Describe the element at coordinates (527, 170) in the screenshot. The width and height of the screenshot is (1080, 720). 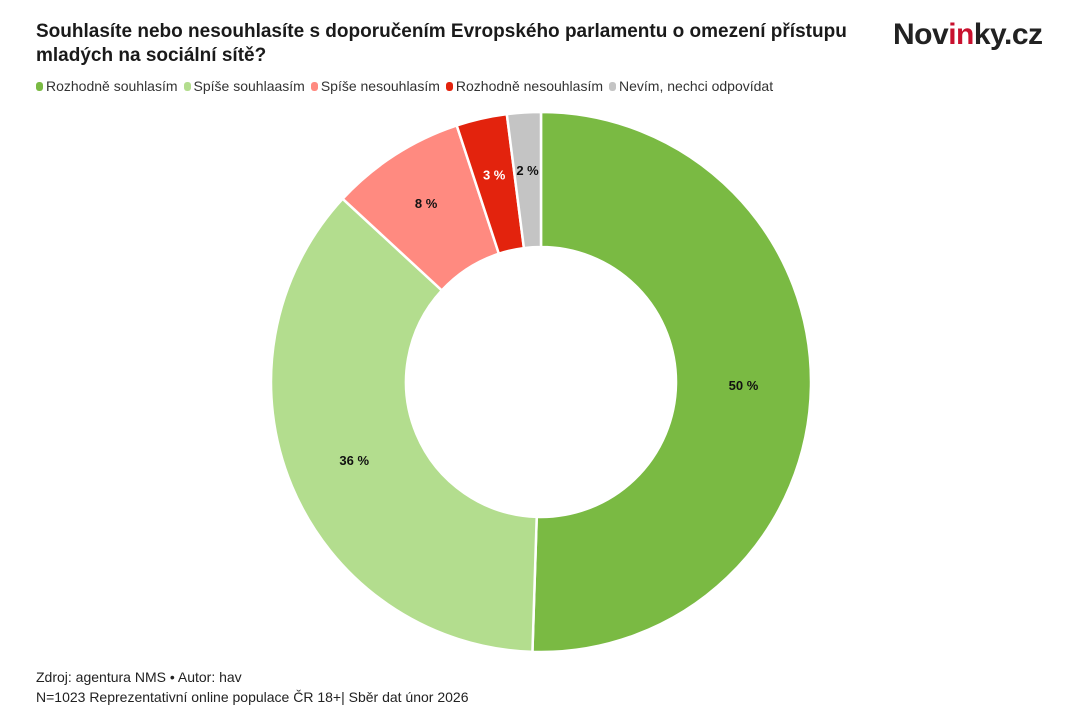
I see `data-label: 2 %` at that location.